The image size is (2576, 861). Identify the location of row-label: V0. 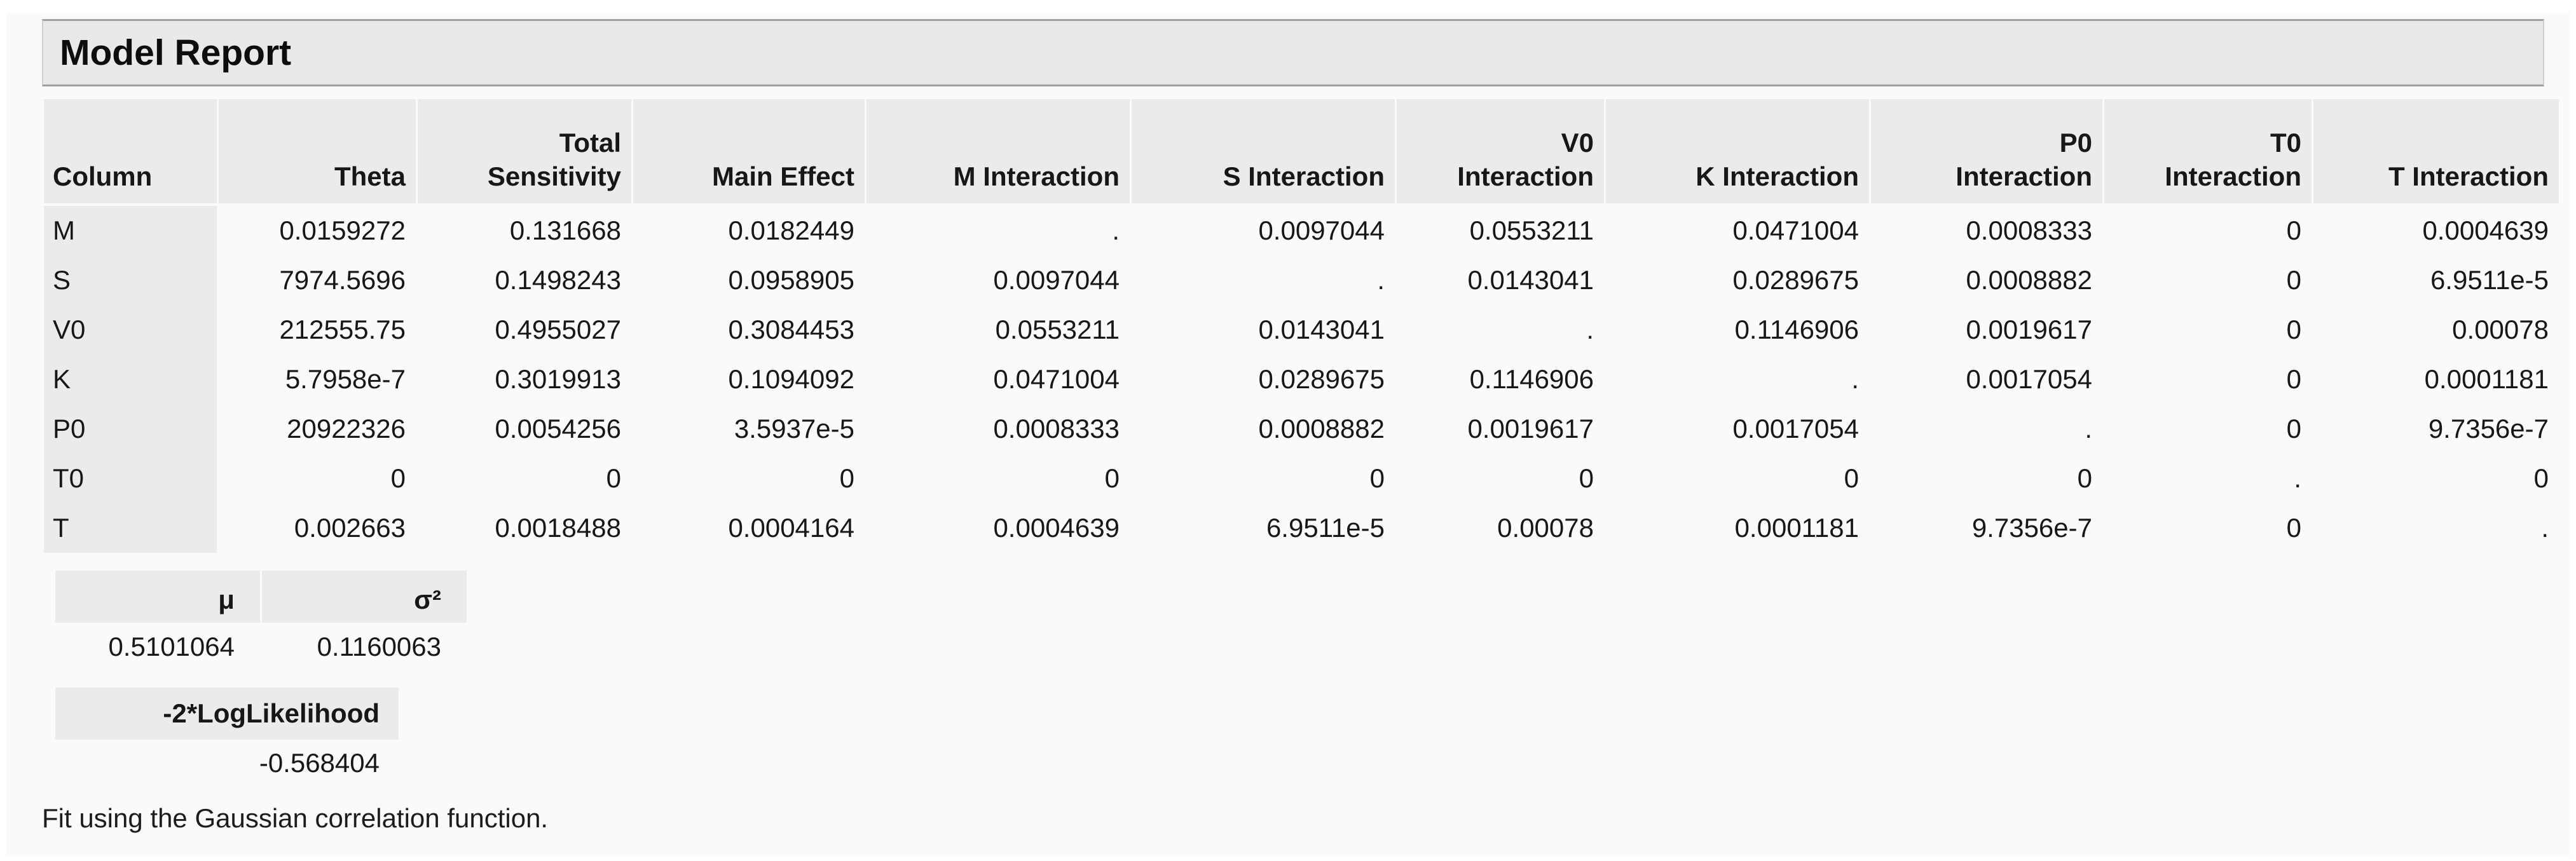
(130, 330).